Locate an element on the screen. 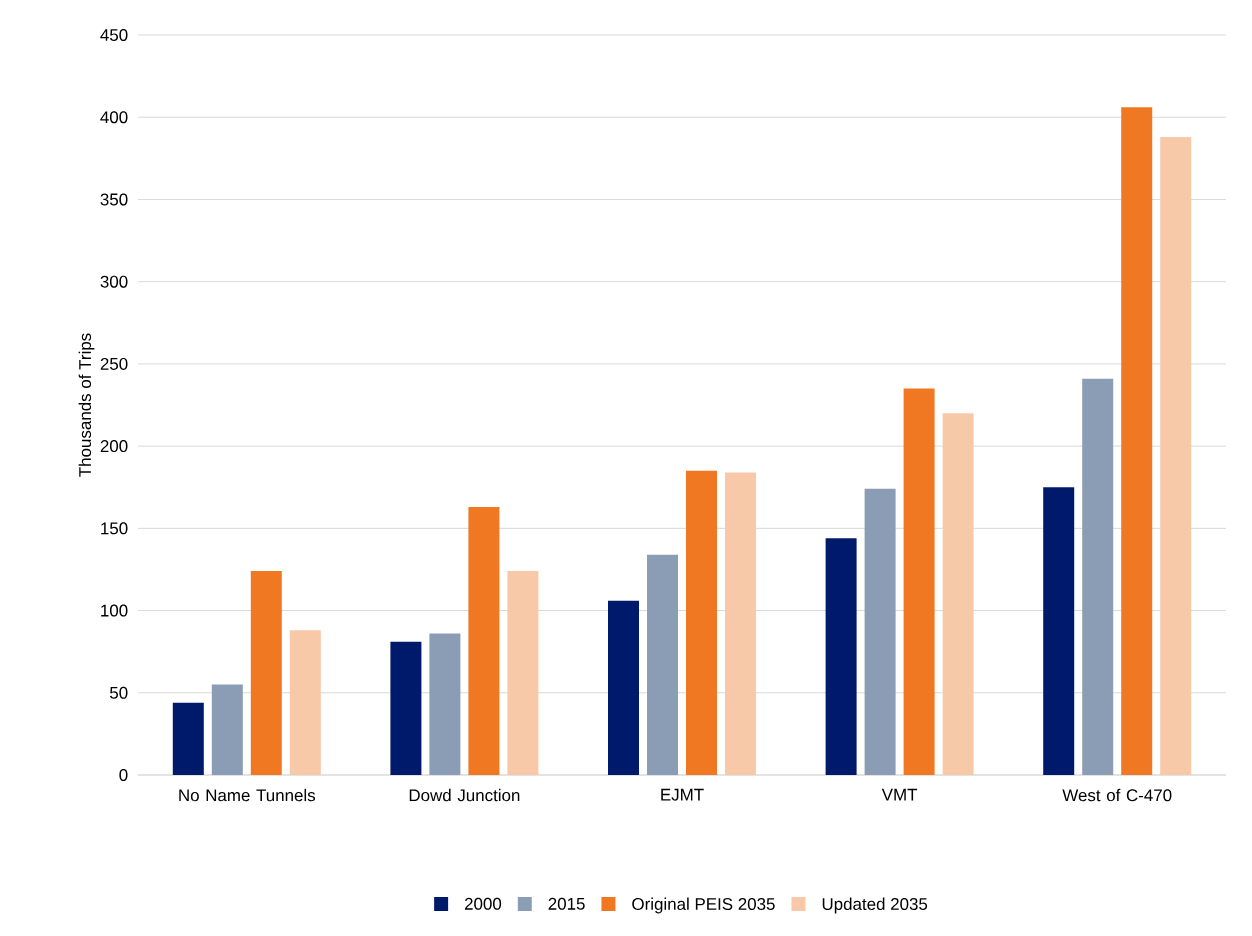 This screenshot has height=936, width=1252. legend-label: Original PEIS 2035 is located at coordinates (703, 905).